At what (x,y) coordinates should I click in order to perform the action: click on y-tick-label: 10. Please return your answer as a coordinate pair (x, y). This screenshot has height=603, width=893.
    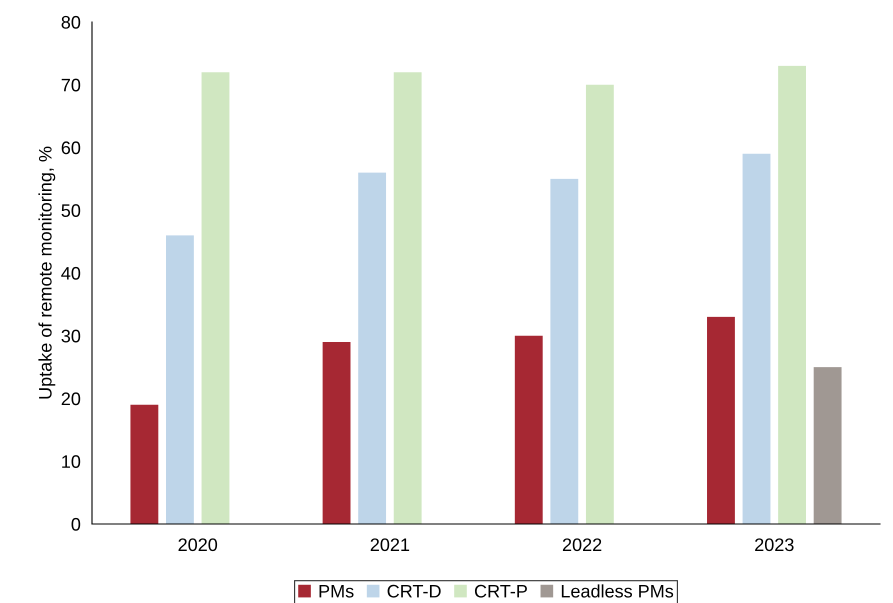
    Looking at the image, I should click on (71, 461).